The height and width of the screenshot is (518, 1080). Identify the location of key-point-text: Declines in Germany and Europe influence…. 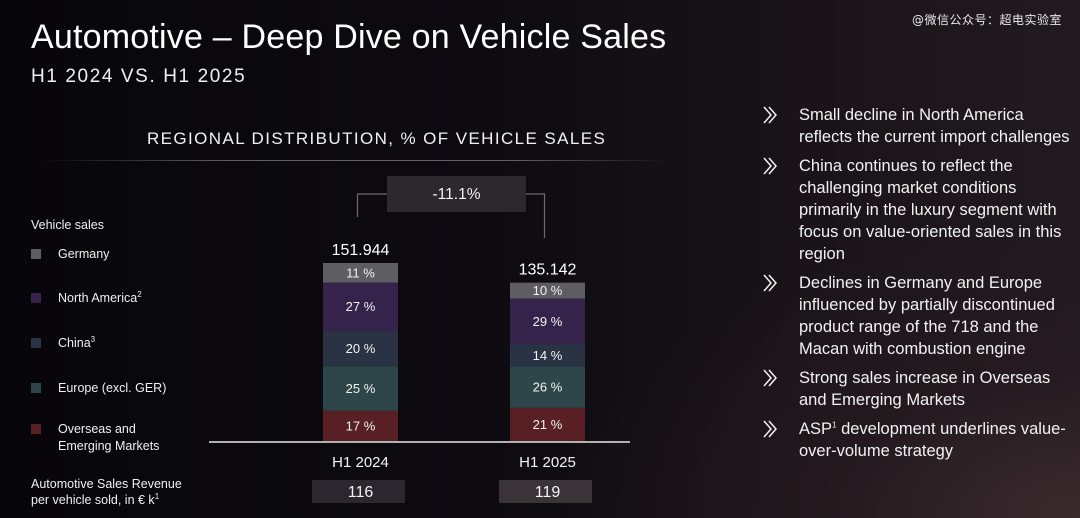
(927, 316).